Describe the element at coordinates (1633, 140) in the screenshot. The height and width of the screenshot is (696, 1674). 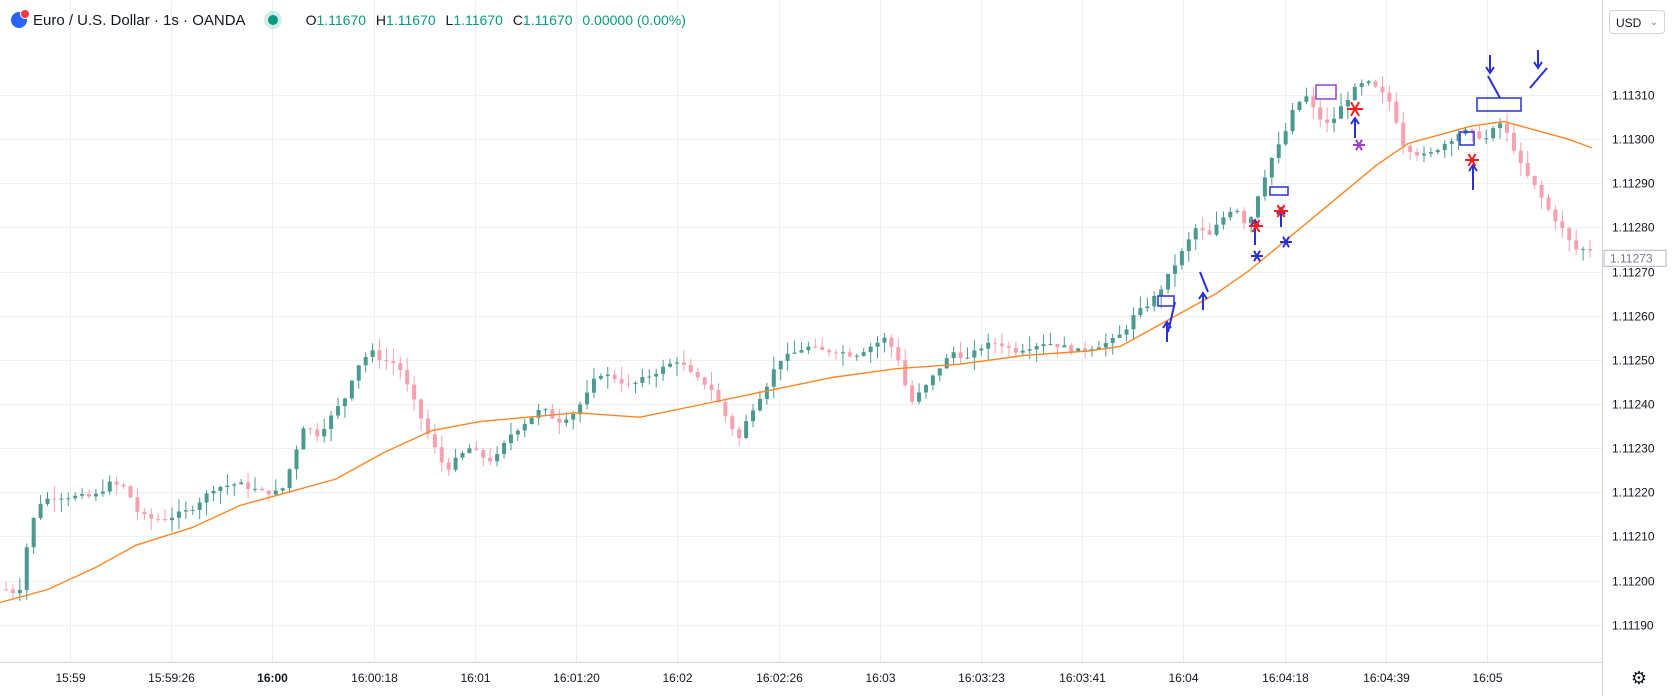
I see `price-tick-label: 1.11300` at that location.